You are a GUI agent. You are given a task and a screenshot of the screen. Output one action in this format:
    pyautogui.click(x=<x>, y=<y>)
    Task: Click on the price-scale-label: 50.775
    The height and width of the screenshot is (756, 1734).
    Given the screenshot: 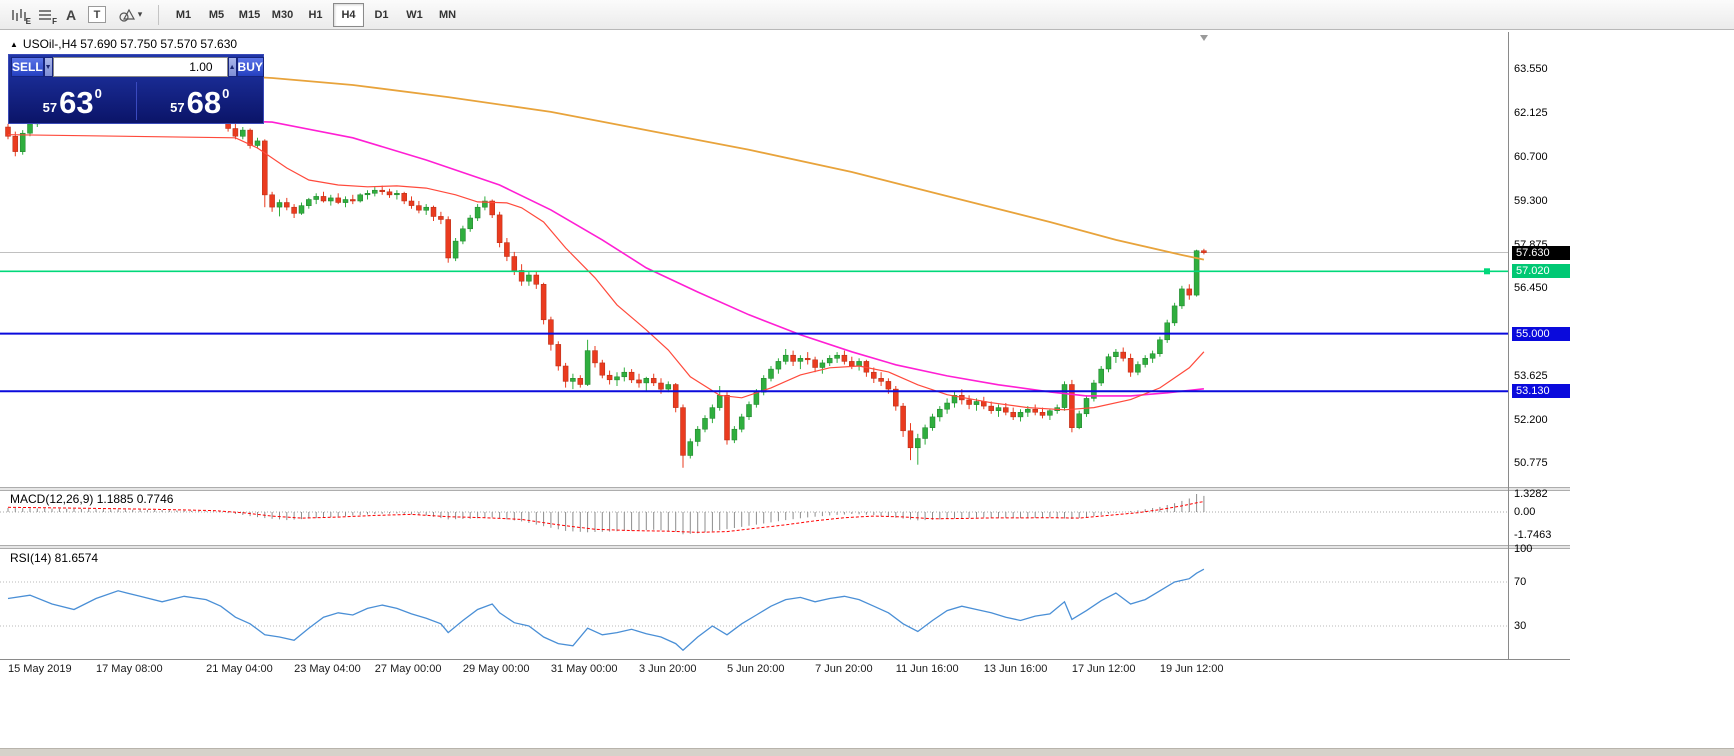 What is the action you would take?
    pyautogui.click(x=1531, y=463)
    